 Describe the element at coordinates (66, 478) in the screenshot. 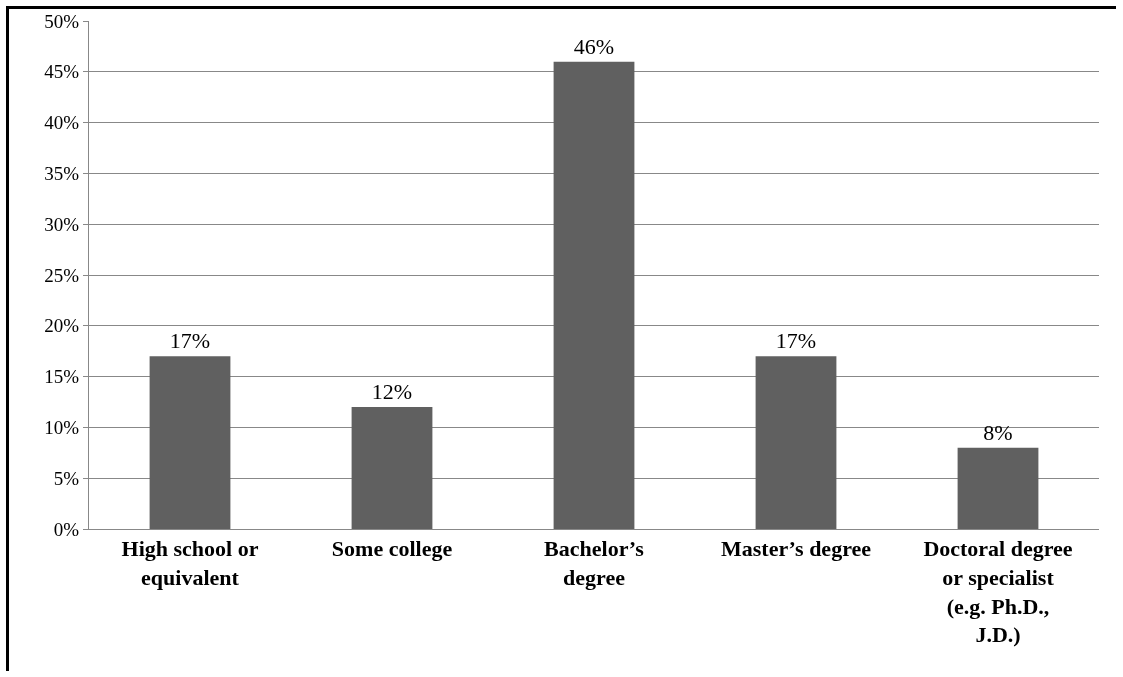

I see `y-tick-label: 5%` at that location.